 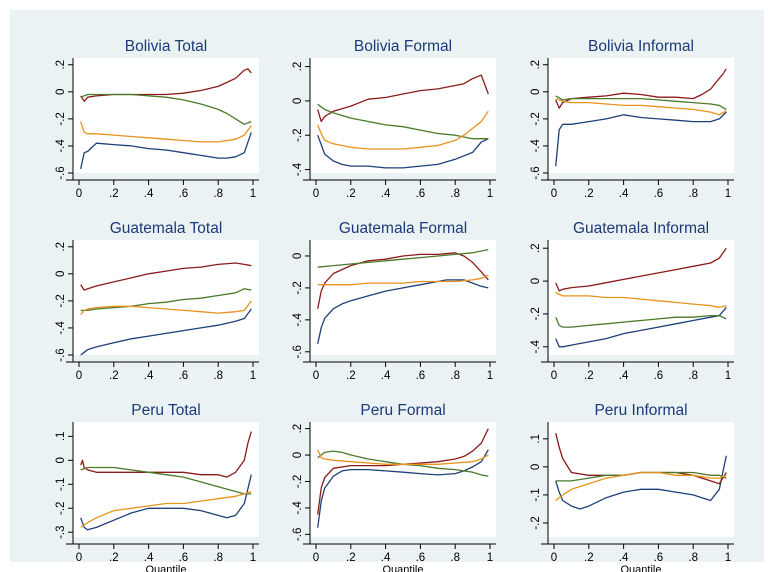 What do you see at coordinates (659, 194) in the screenshot?
I see `panel-3-x-tick-label: .6` at bounding box center [659, 194].